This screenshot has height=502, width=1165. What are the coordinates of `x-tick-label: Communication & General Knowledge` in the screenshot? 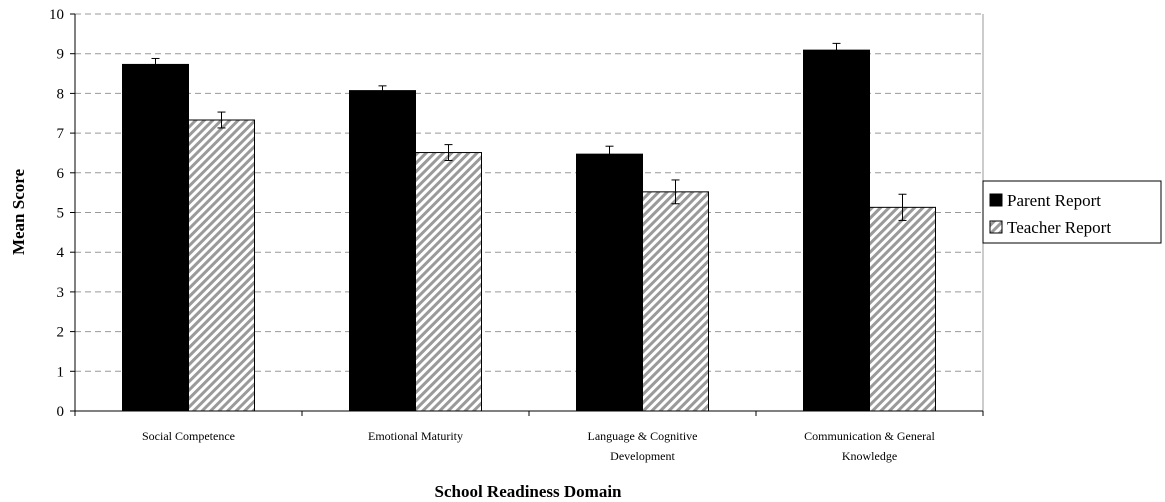 It's located at (869, 446).